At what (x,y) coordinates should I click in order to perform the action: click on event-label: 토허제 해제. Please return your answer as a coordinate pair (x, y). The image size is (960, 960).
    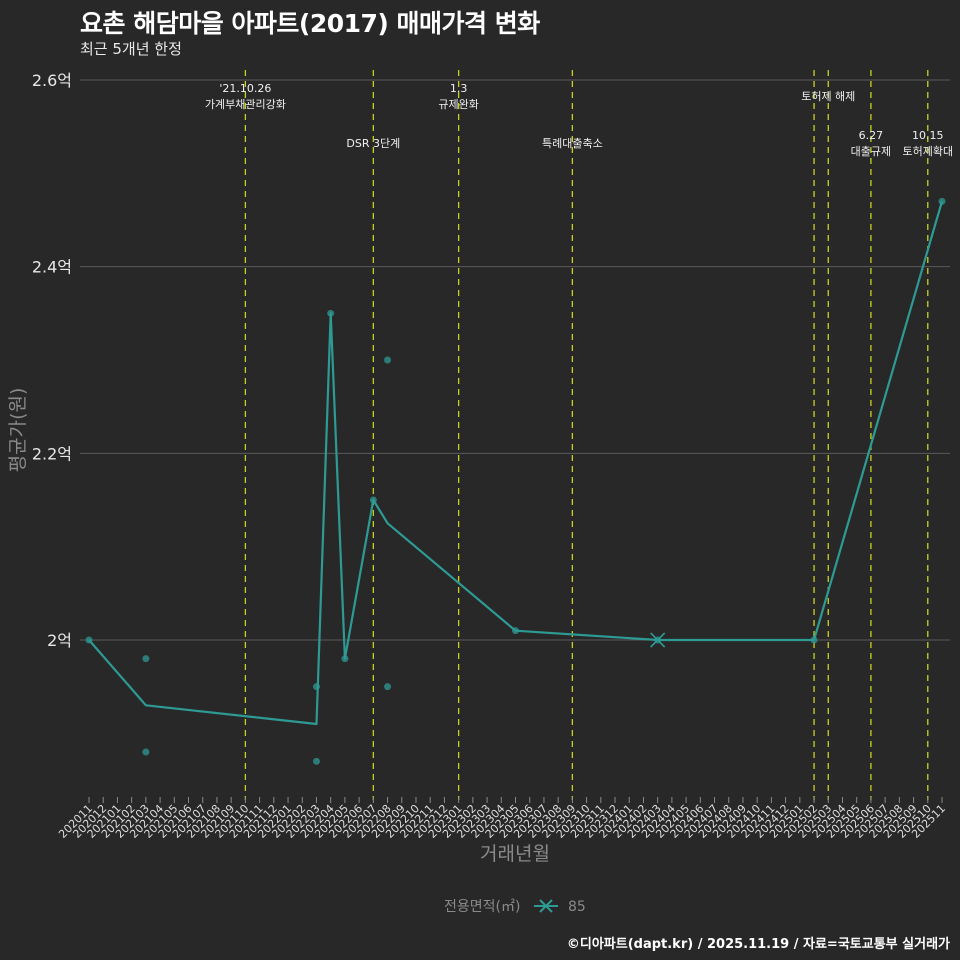
    Looking at the image, I should click on (828, 96).